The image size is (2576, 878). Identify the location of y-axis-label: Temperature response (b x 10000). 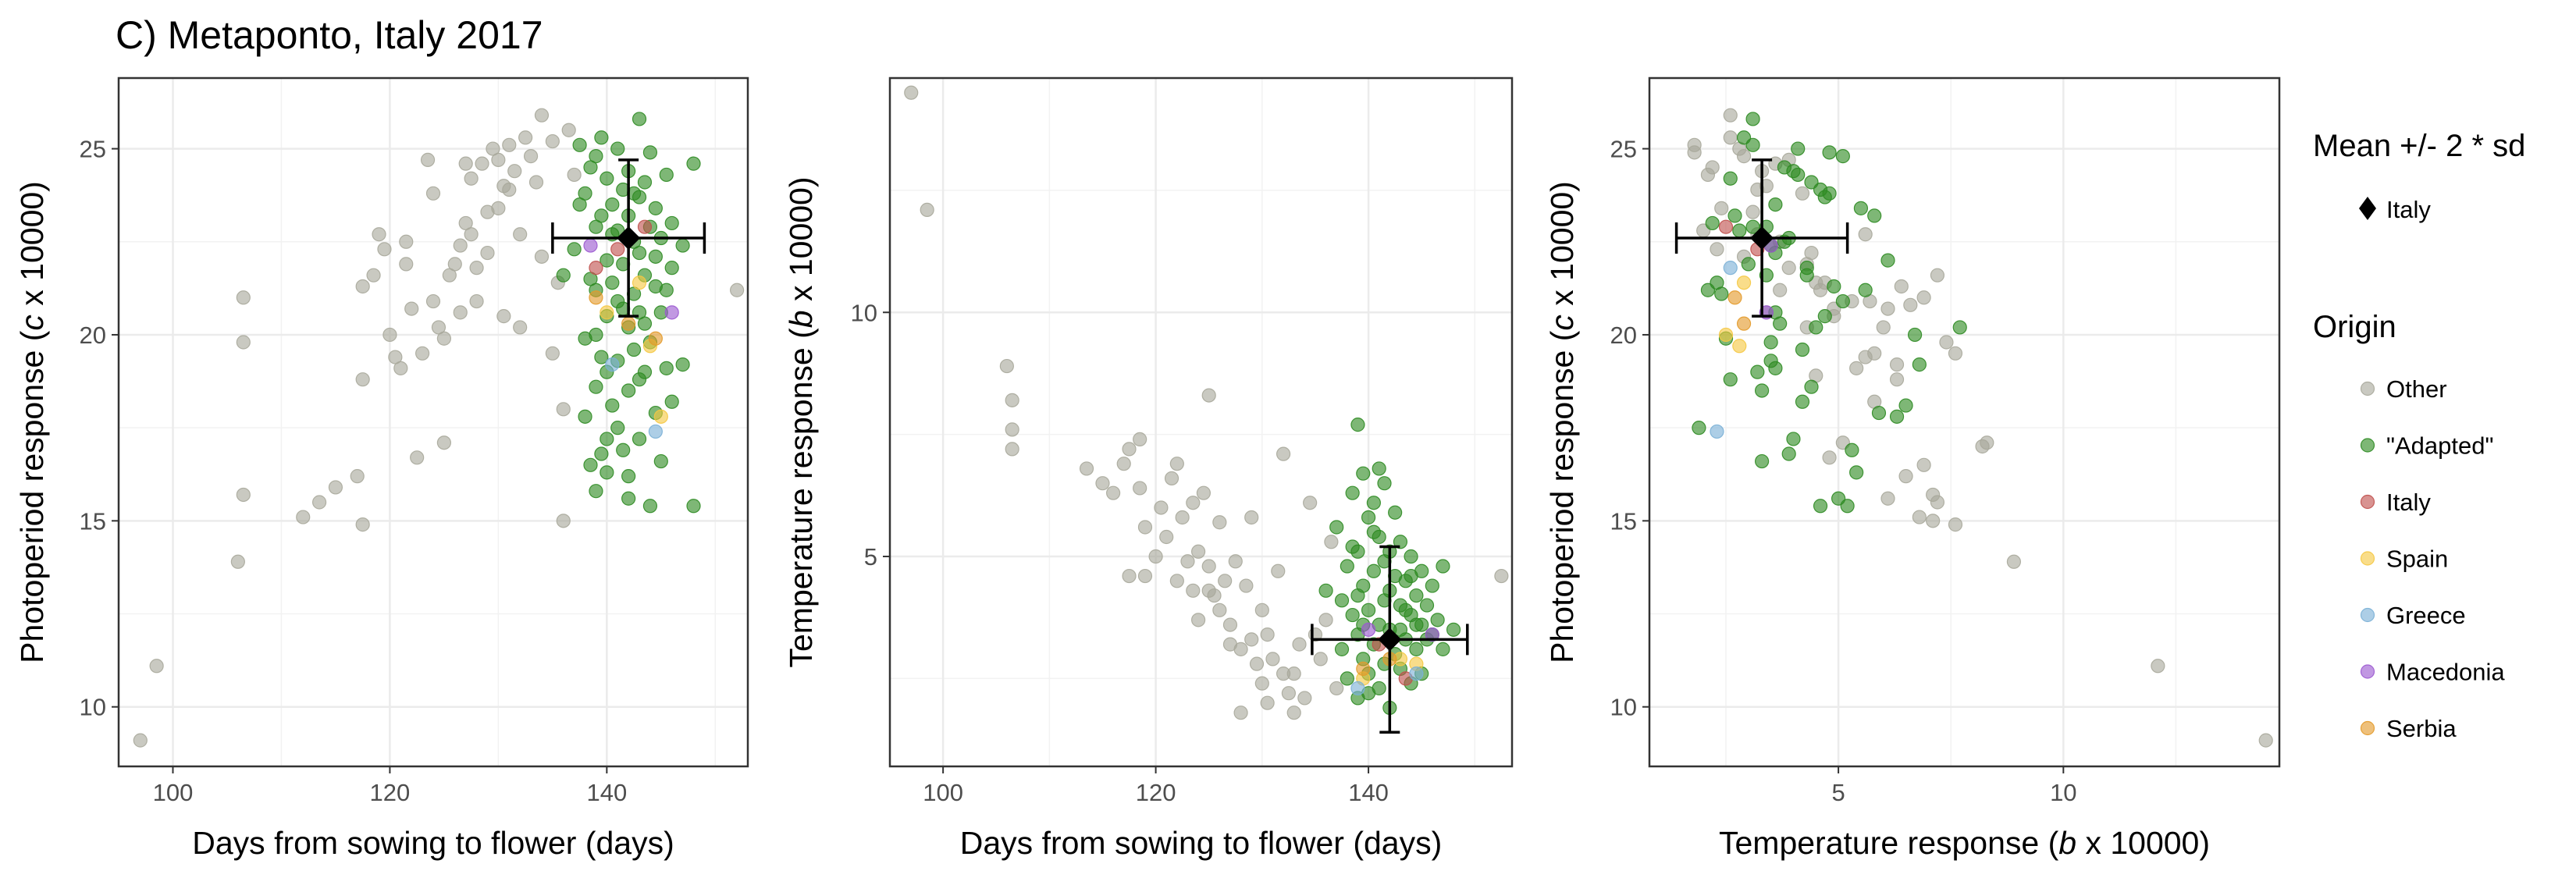
(801, 422).